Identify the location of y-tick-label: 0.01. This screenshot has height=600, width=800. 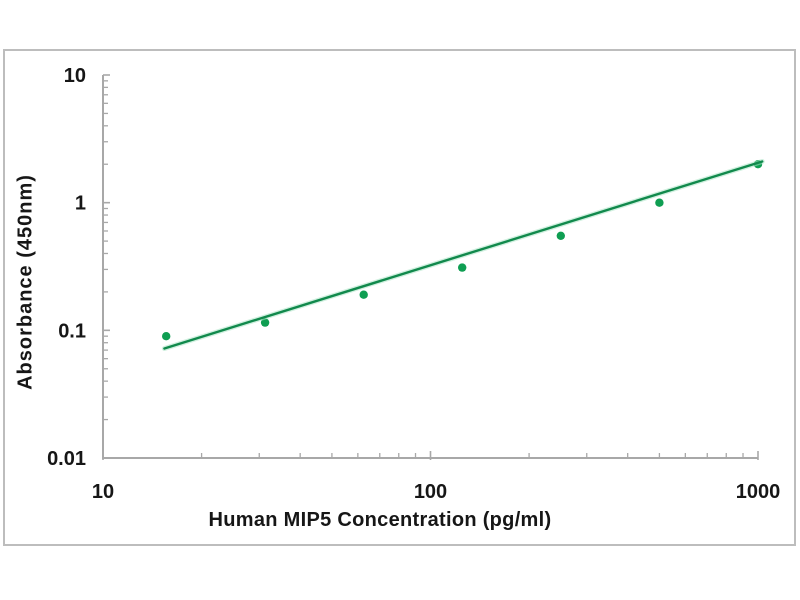
(66, 459).